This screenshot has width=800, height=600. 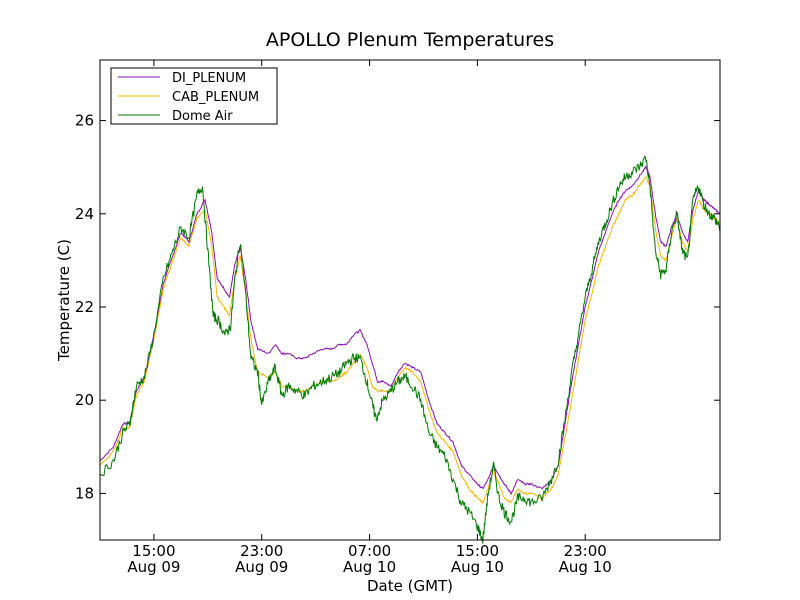 What do you see at coordinates (202, 116) in the screenshot?
I see `legend-label-dome-air: Dome Air` at bounding box center [202, 116].